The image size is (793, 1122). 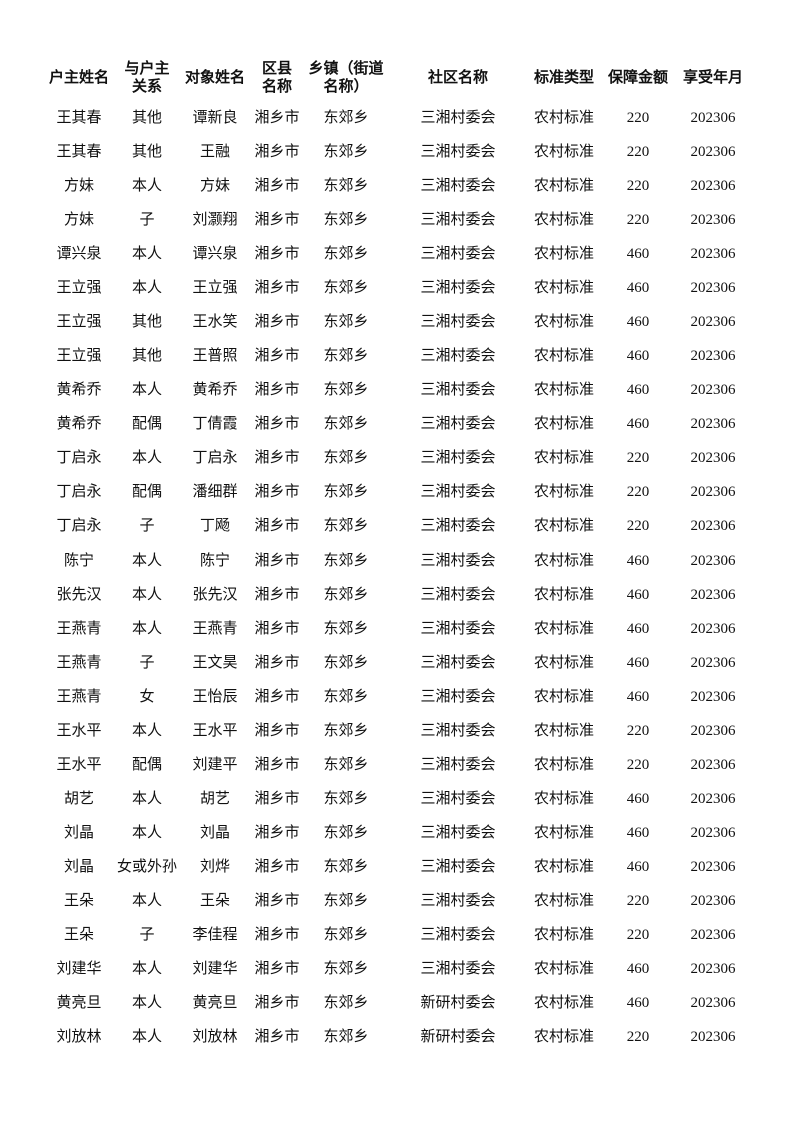 I want to click on header-text: 户主姓名, so click(x=78, y=77).